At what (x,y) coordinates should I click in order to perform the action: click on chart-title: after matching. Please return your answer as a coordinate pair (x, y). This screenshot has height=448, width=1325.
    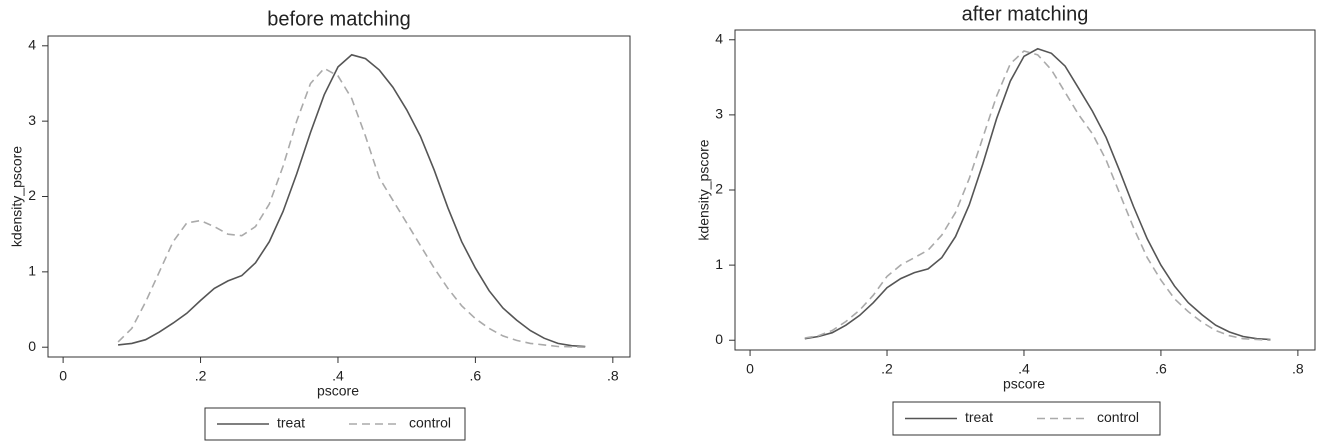
    Looking at the image, I should click on (1025, 14).